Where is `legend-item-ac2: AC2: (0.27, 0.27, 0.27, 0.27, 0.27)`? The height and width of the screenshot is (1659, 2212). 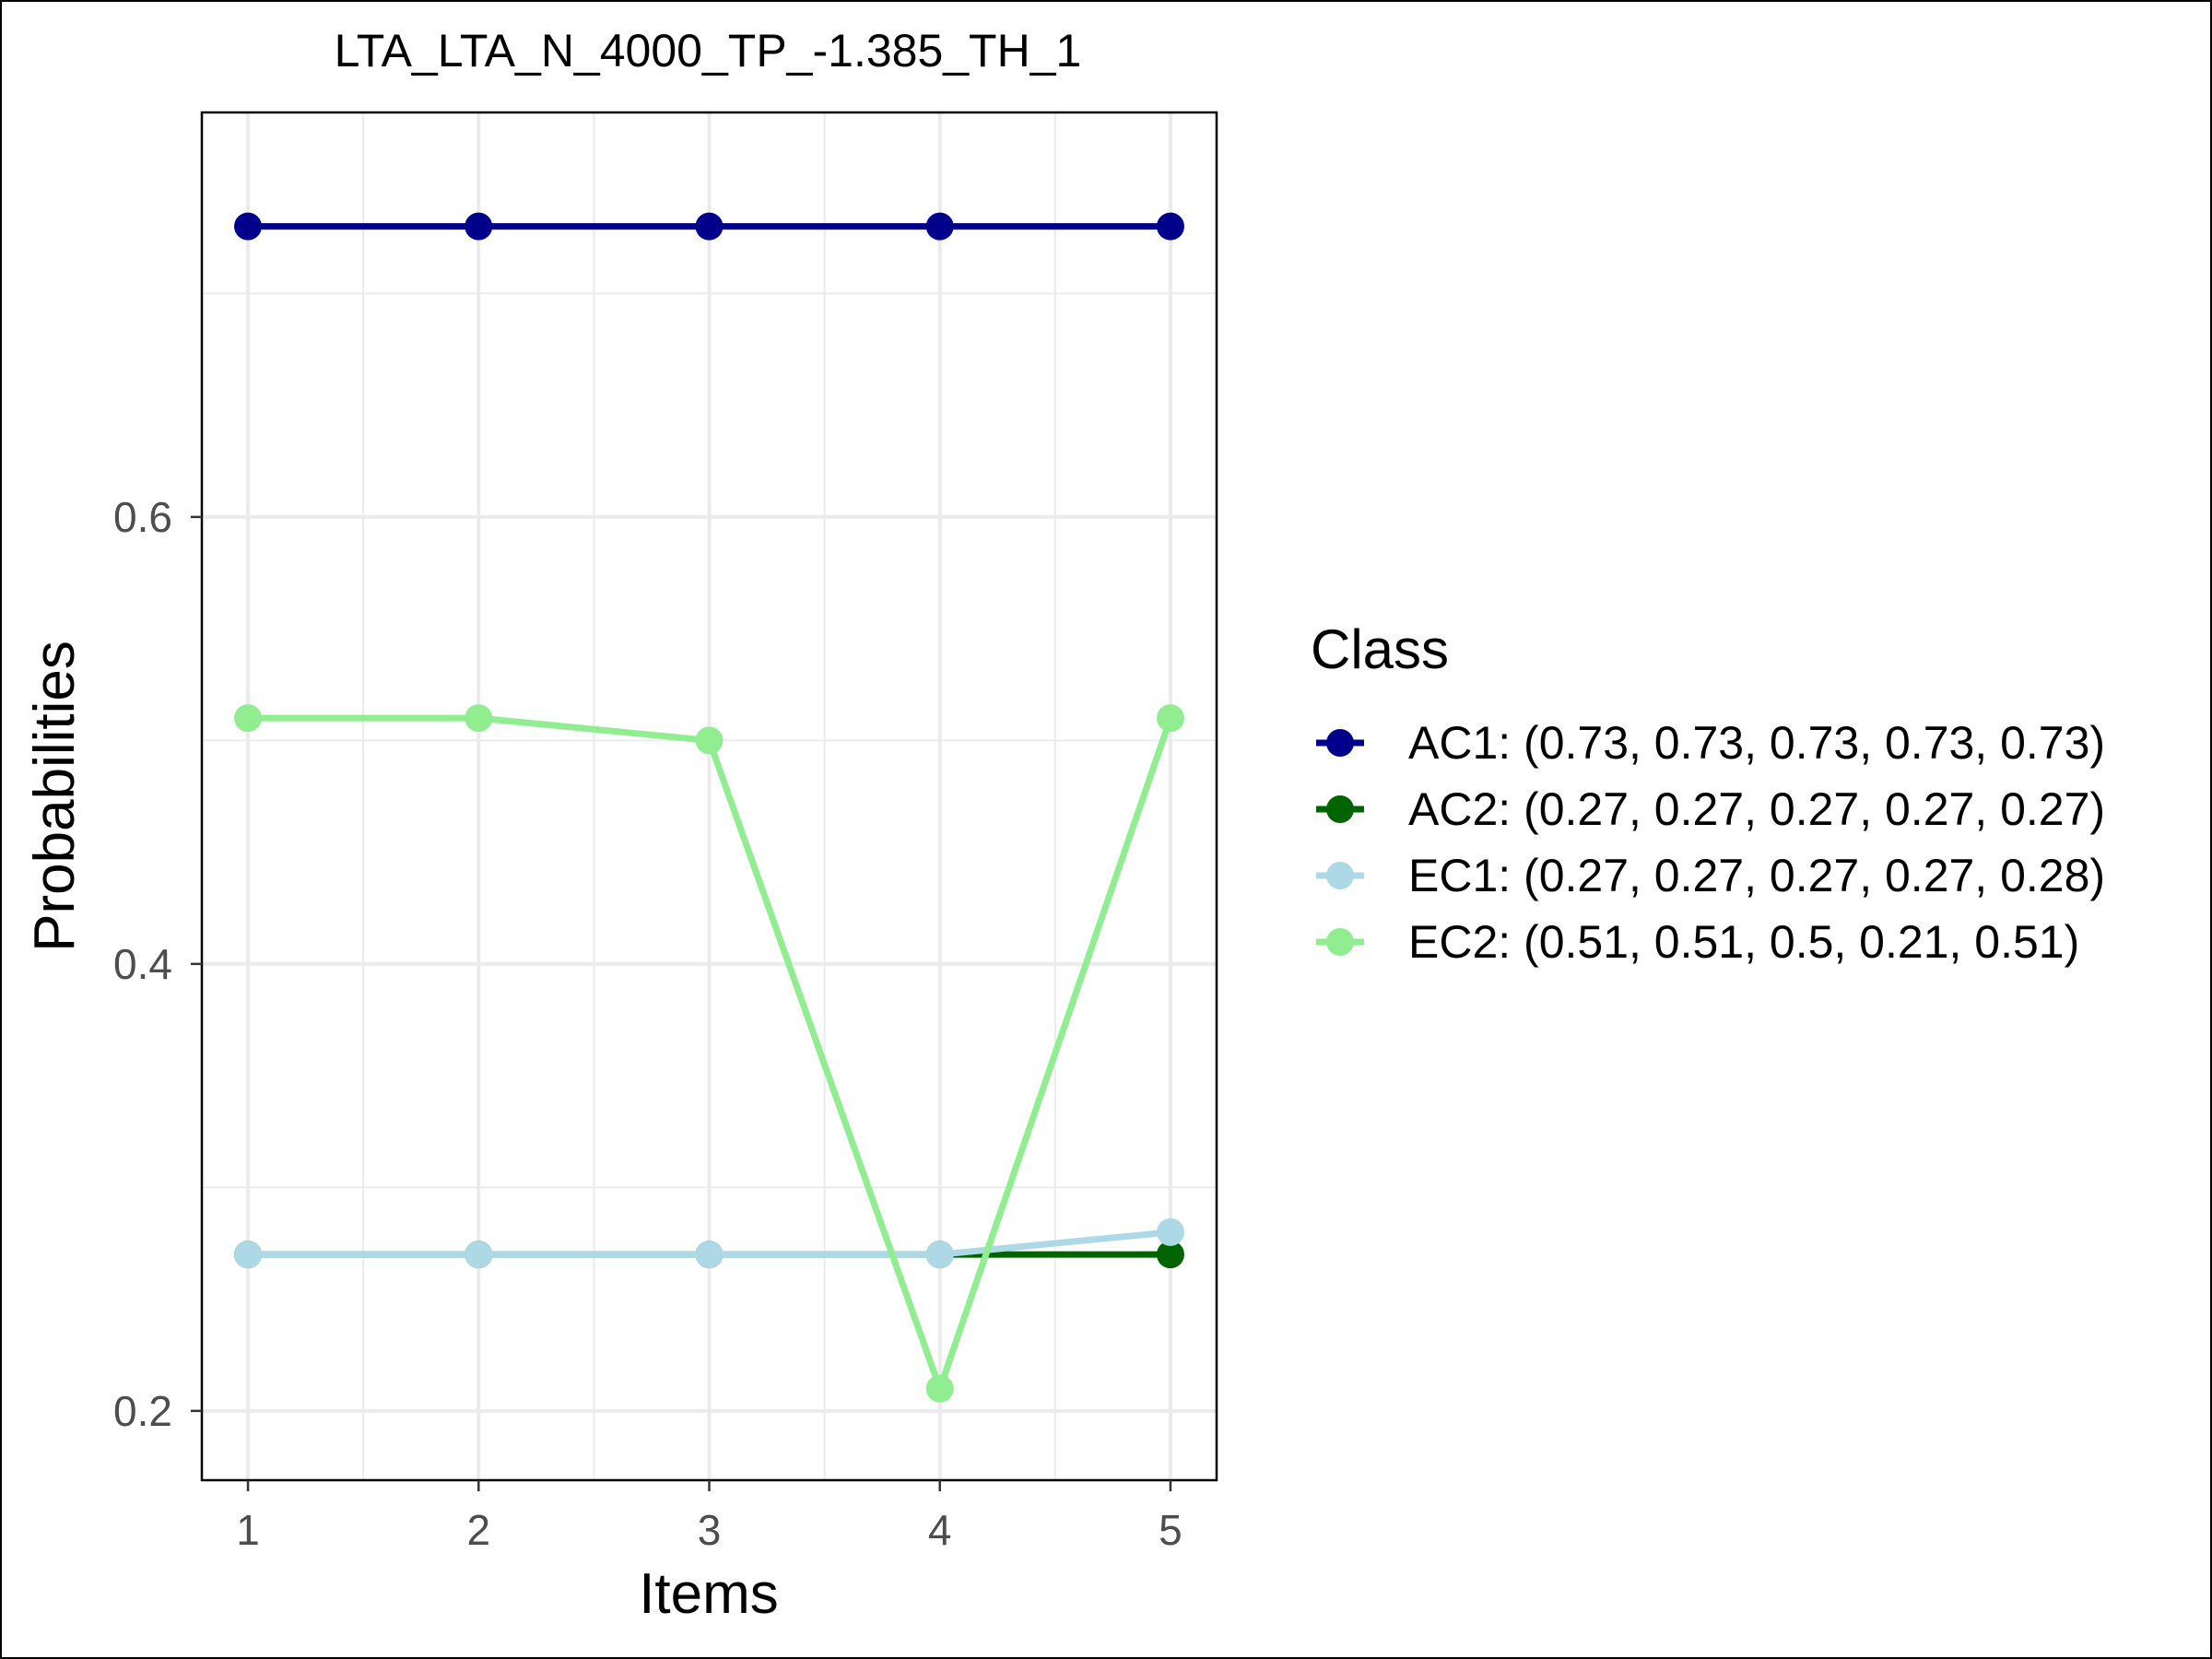
legend-item-ac2: AC2: (0.27, 0.27, 0.27, 0.27, 0.27) is located at coordinates (1710, 809).